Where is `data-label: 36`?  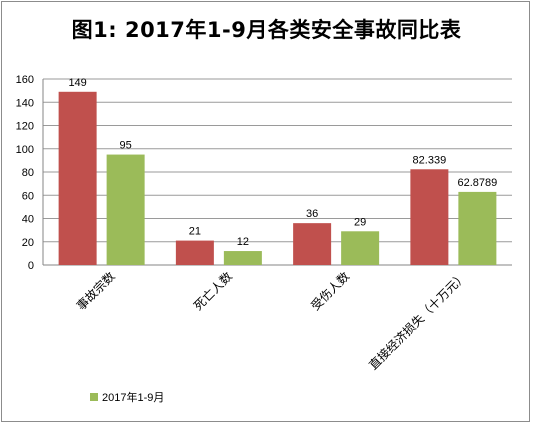
data-label: 36 is located at coordinates (312, 214).